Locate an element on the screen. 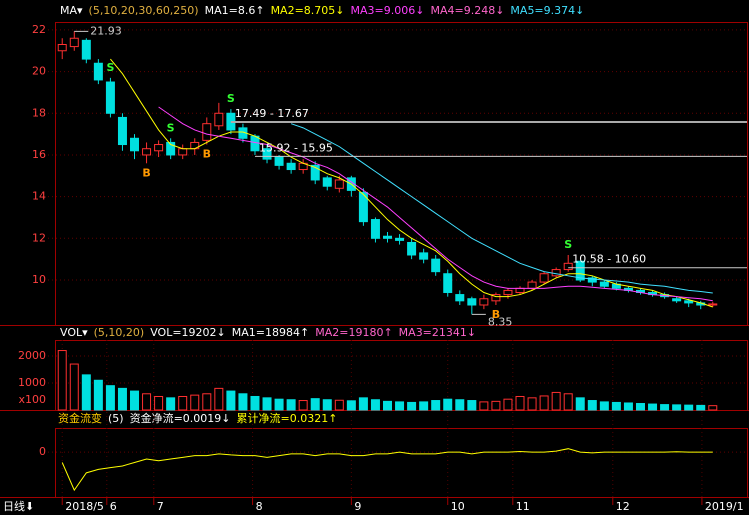  header-item: MA1=18984↑ is located at coordinates (270, 332).